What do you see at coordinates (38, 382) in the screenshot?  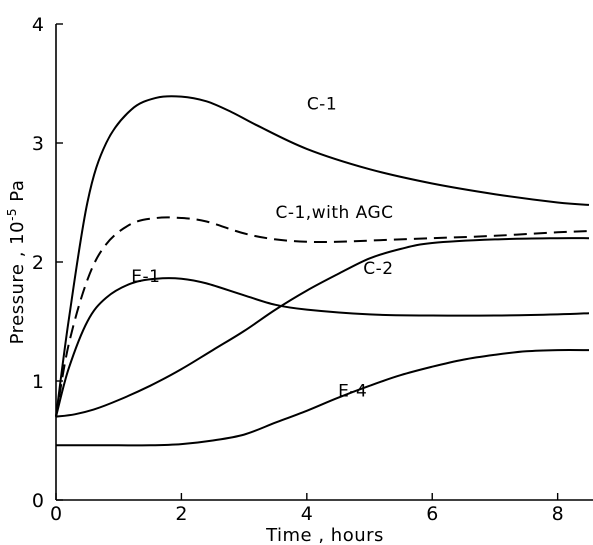 I see `y-tick-label: 1` at bounding box center [38, 382].